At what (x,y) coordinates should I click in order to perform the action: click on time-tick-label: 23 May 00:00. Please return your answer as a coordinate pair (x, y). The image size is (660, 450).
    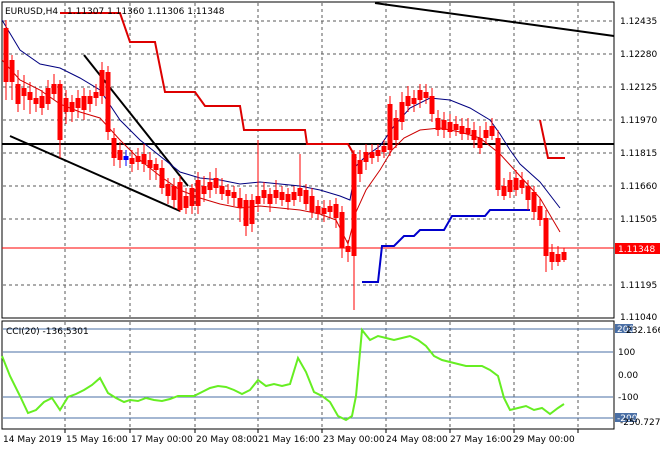
    Looking at the image, I should click on (354, 440).